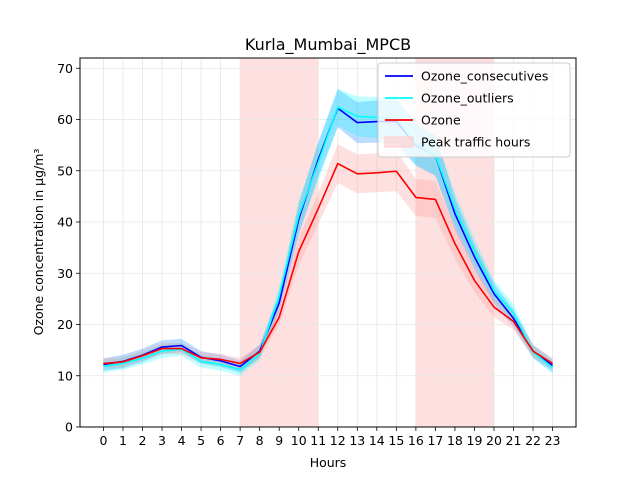  I want to click on x-tick-label: 15, so click(396, 440).